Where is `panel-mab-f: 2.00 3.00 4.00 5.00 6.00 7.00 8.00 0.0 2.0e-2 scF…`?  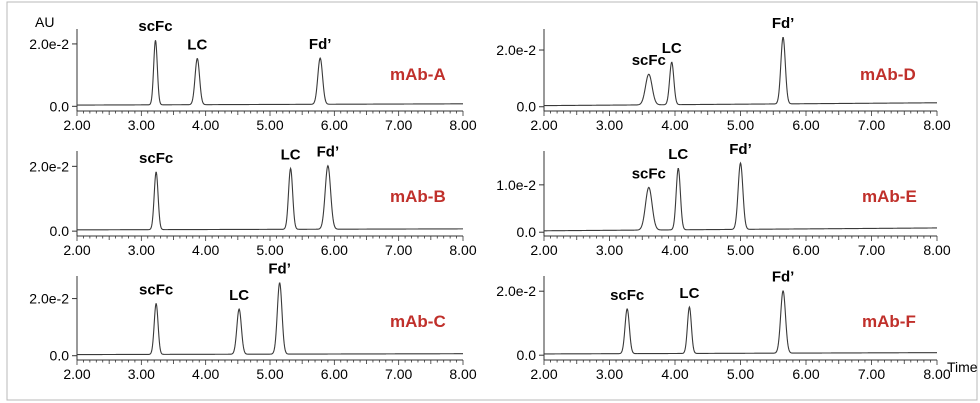 panel-mab-f: 2.00 3.00 4.00 5.00 6.00 7.00 8.00 0.0 2.0e-2 scF… is located at coordinates (723, 325).